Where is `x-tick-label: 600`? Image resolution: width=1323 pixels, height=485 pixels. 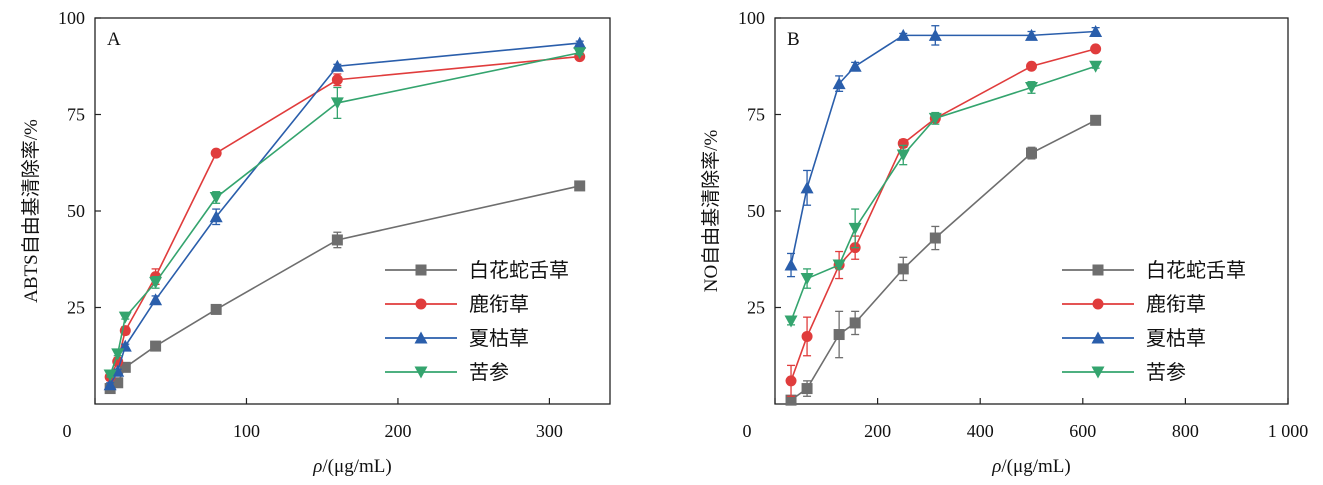
x-tick-label: 600 is located at coordinates (1082, 431).